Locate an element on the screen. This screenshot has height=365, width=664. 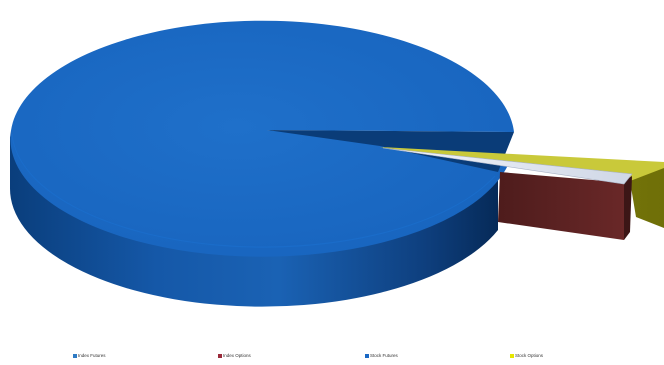
legend-item-index-options: Index Options is located at coordinates (234, 356).